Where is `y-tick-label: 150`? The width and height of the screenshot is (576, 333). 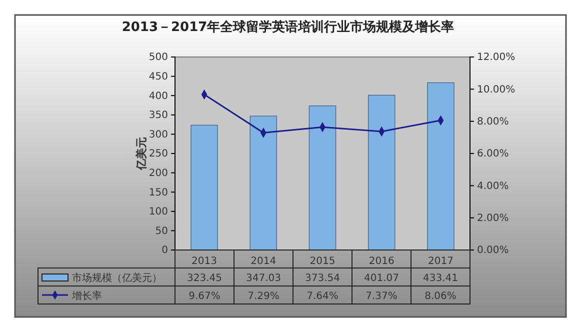
y-tick-label: 150 is located at coordinates (158, 192).